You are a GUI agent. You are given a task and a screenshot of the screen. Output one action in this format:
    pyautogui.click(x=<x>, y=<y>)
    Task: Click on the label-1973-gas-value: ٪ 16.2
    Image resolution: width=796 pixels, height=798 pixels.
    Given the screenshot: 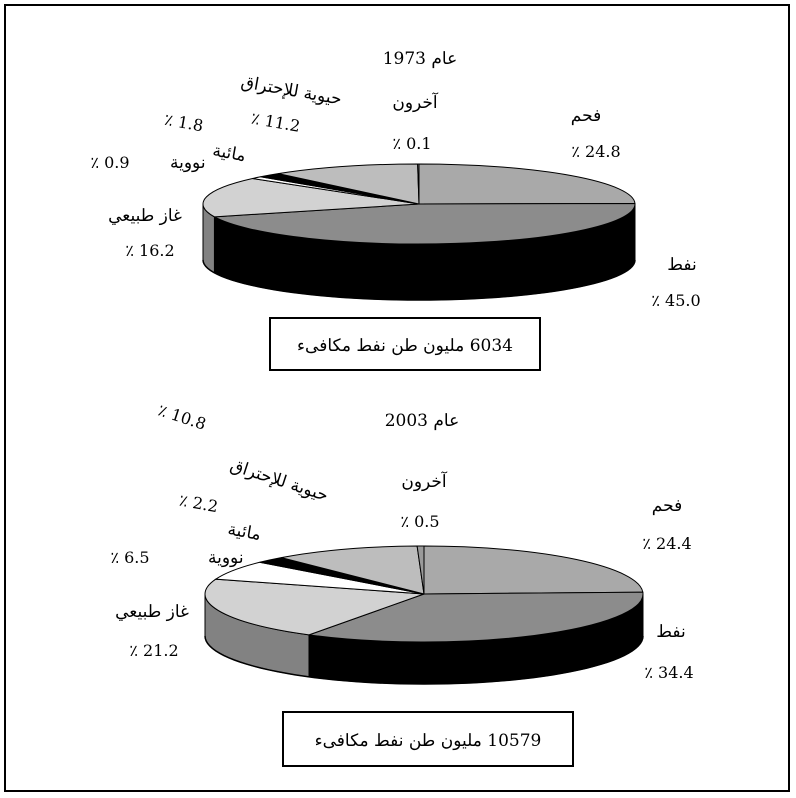 What is the action you would take?
    pyautogui.click(x=149, y=250)
    